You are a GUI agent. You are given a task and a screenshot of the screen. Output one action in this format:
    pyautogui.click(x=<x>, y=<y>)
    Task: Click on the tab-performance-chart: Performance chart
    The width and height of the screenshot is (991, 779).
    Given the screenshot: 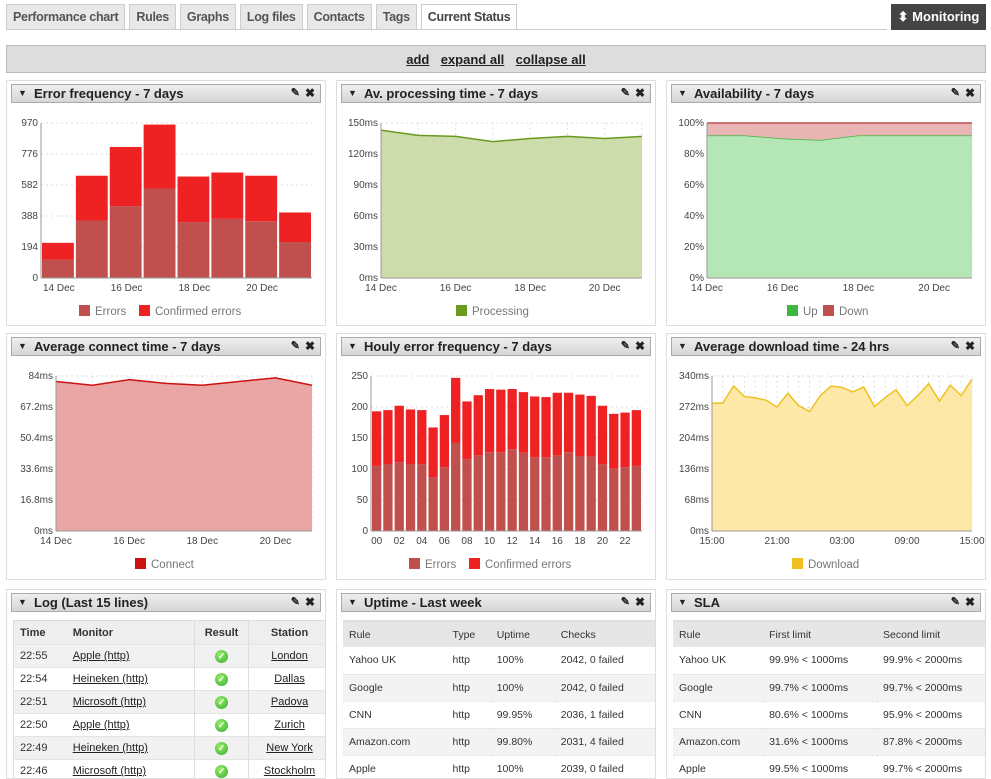 What is the action you would take?
    pyautogui.click(x=65, y=17)
    